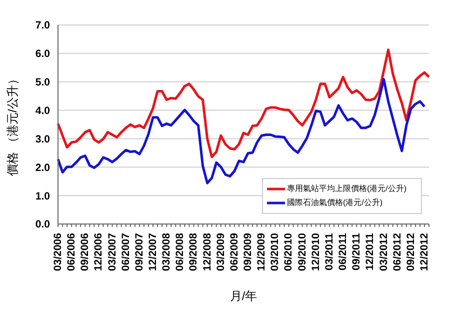 This screenshot has width=456, height=322. I want to click on x-tick-label: 12/2009, so click(262, 251).